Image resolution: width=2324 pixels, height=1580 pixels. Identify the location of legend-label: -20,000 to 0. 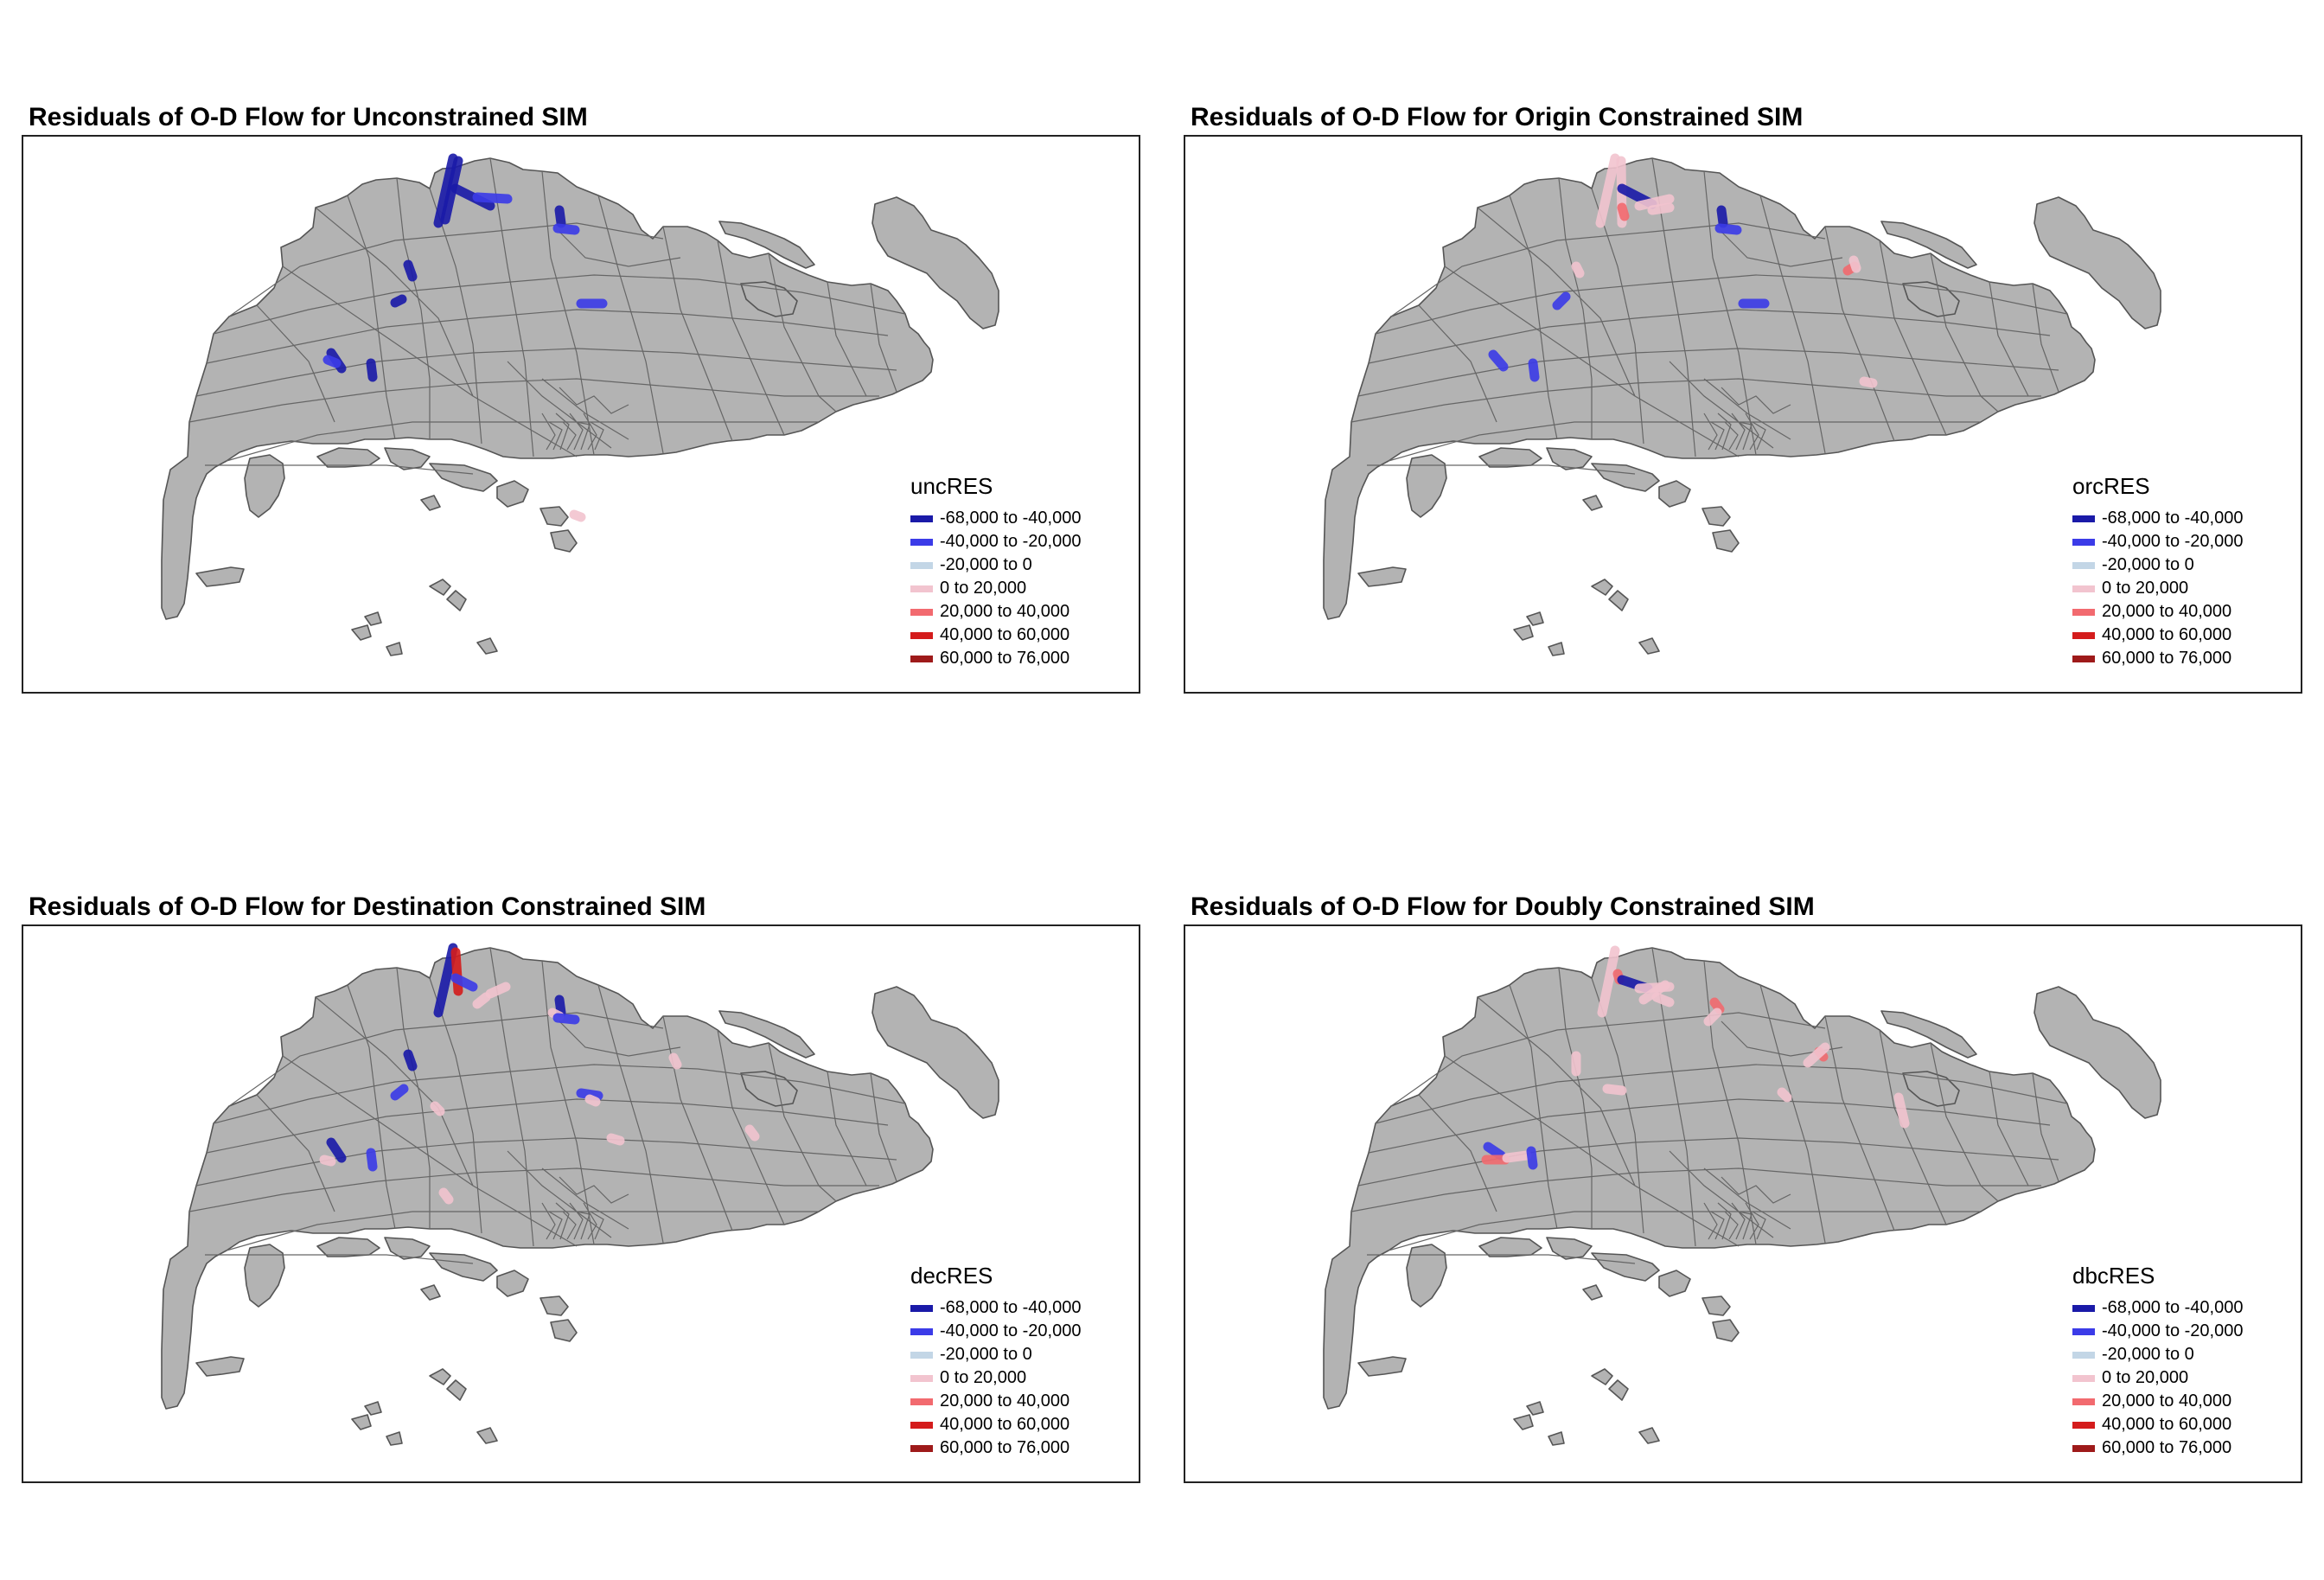
(986, 1354).